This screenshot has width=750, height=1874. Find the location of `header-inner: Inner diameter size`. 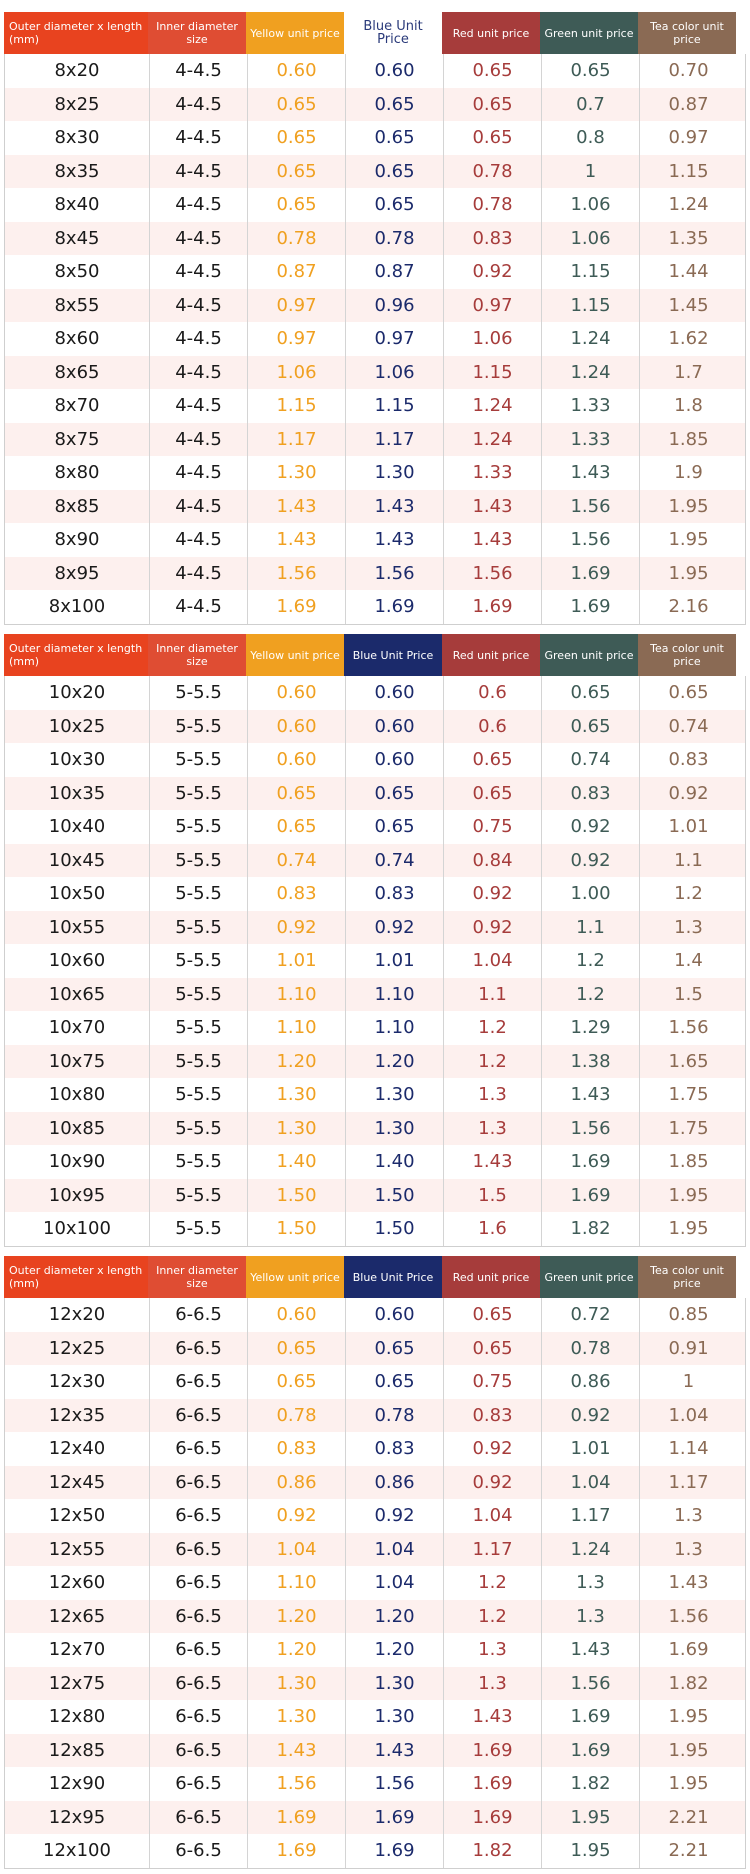

header-inner: Inner diameter size is located at coordinates (197, 655).